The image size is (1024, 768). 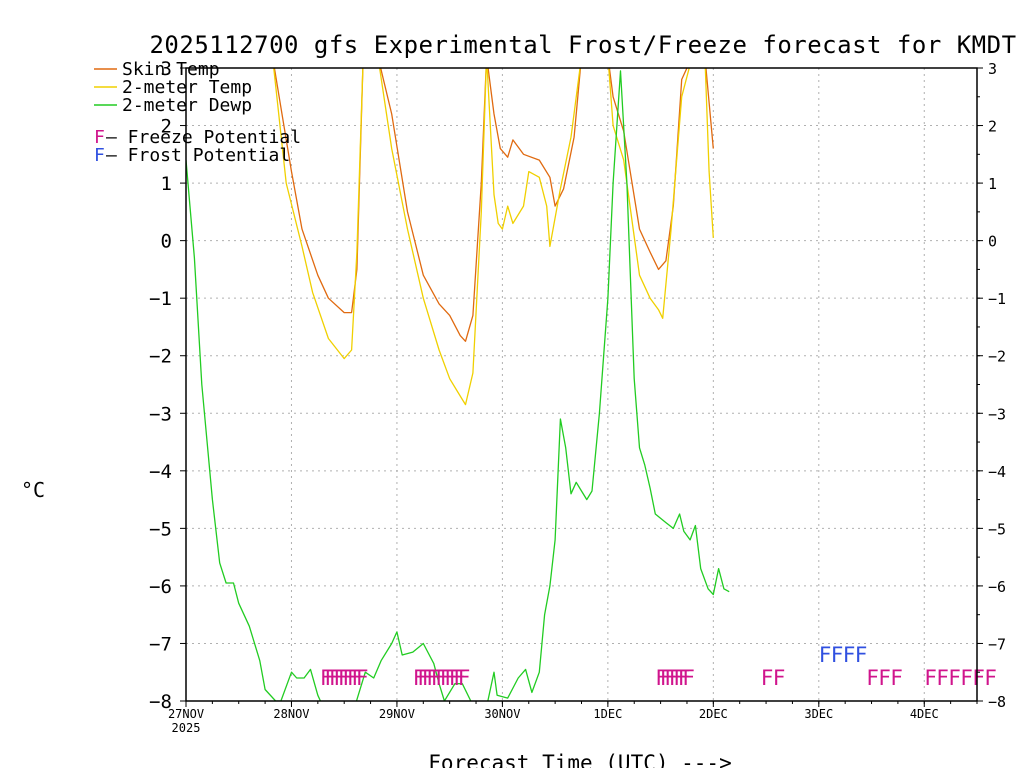 I want to click on x-tick-label: 30NOV, so click(x=502, y=714).